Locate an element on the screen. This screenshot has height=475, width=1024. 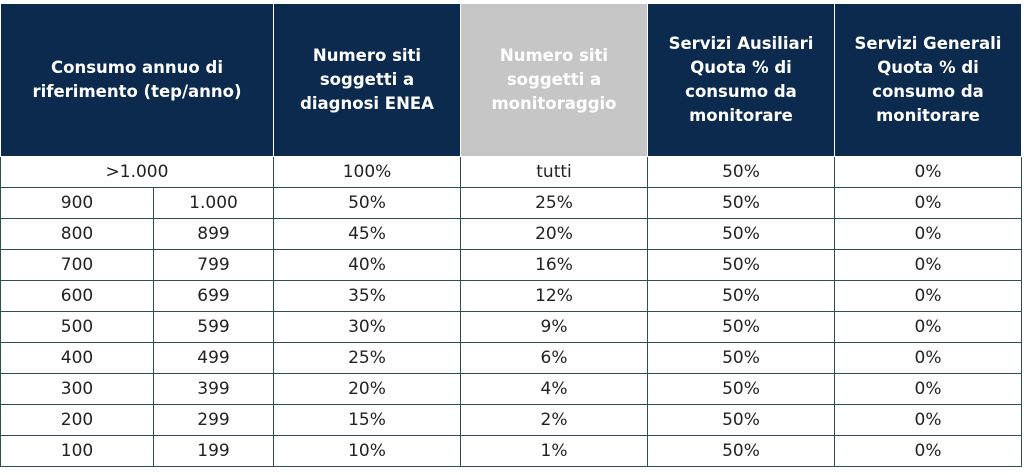
table-row: 200 299 15% 2% 50% 0% is located at coordinates (511, 420).